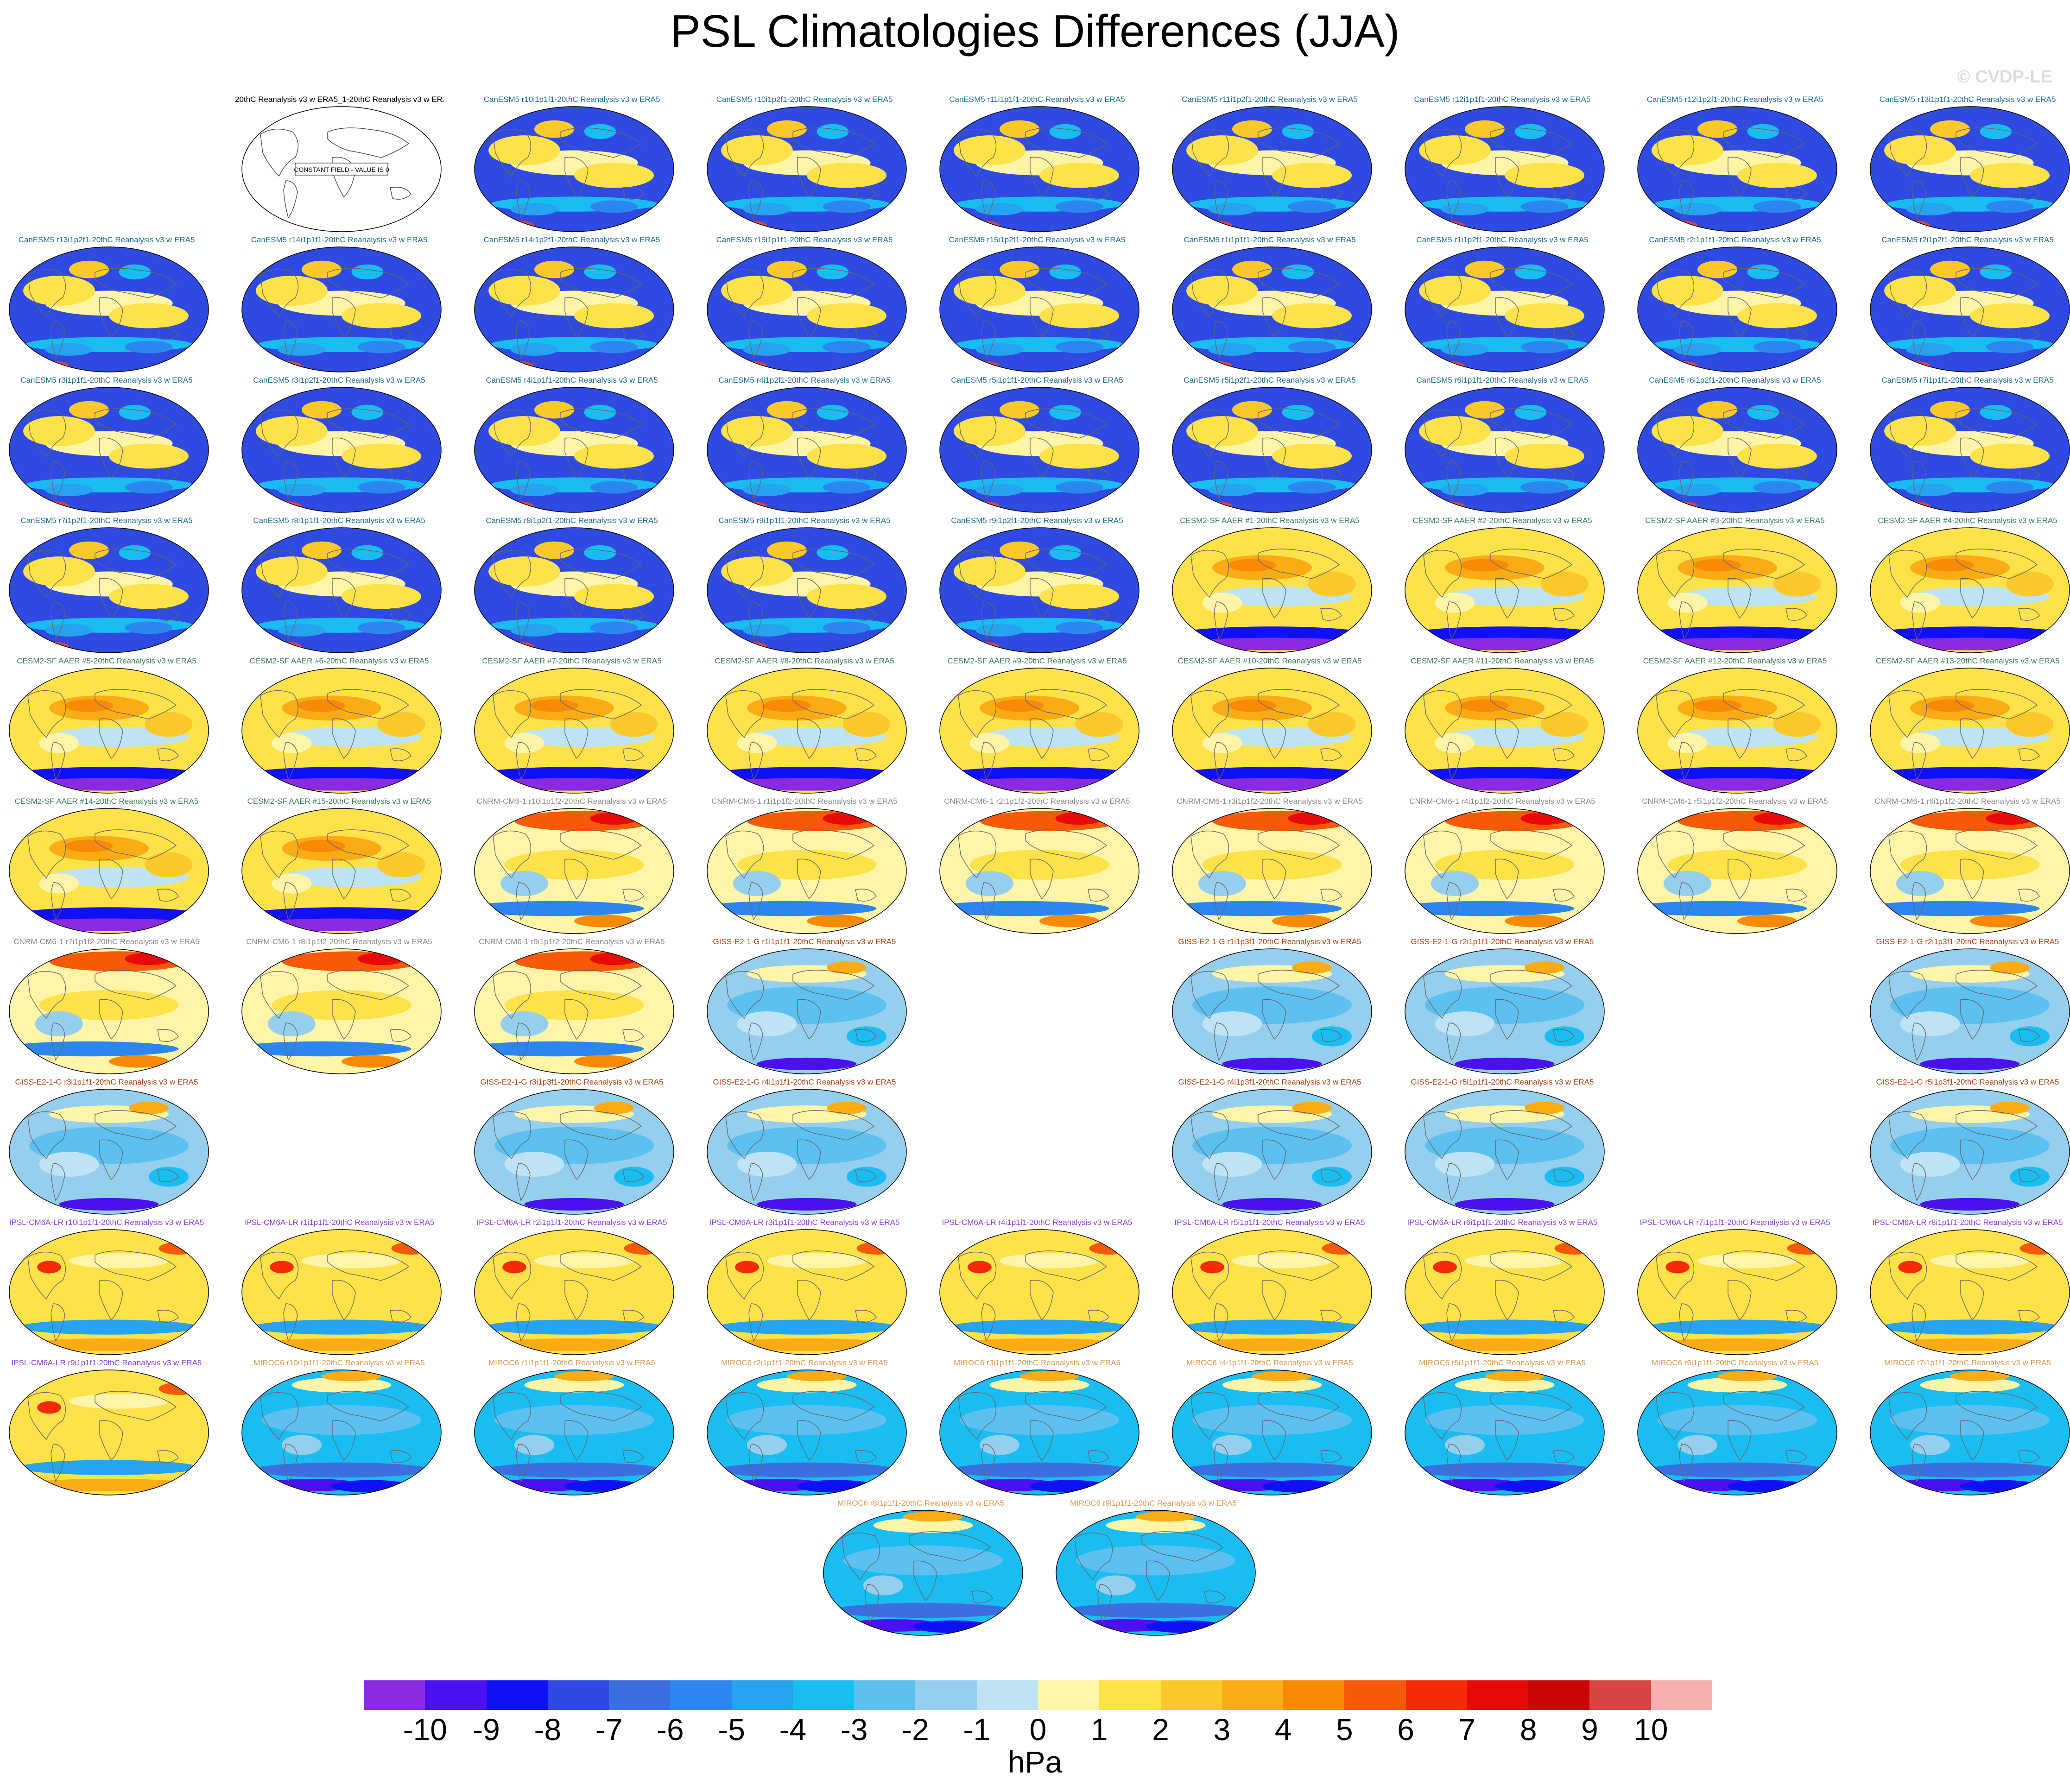 The width and height of the screenshot is (2070, 1792). I want to click on watermark: © CVDP-LE, so click(2004, 77).